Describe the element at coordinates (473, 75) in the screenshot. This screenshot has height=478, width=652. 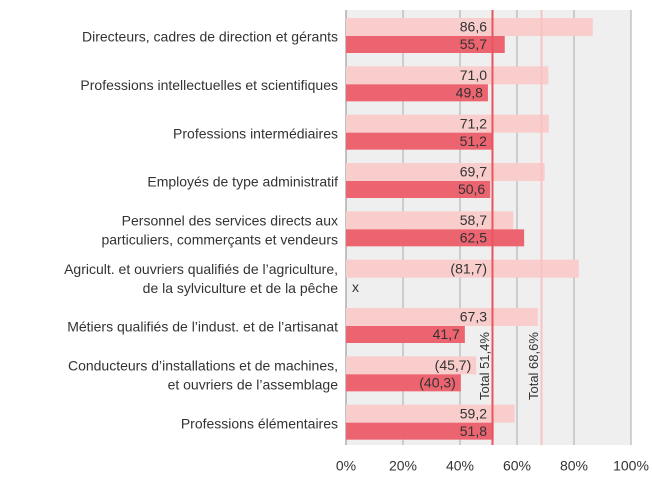
I see `value-label: 71,0` at that location.